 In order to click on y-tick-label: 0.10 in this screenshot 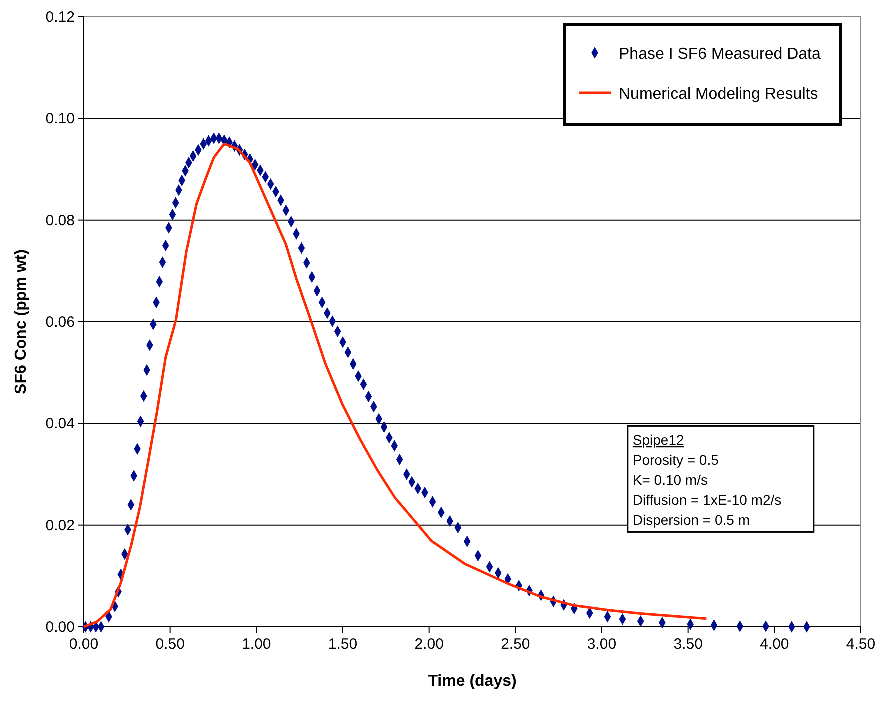, I will do `click(60, 119)`.